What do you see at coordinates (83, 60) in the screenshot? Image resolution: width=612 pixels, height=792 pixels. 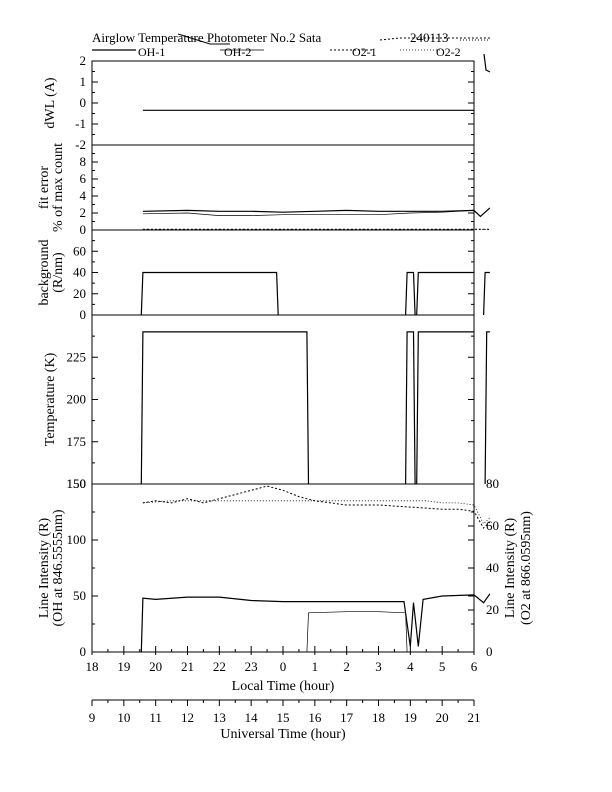 I see `ytick-label-dwl: 2` at bounding box center [83, 60].